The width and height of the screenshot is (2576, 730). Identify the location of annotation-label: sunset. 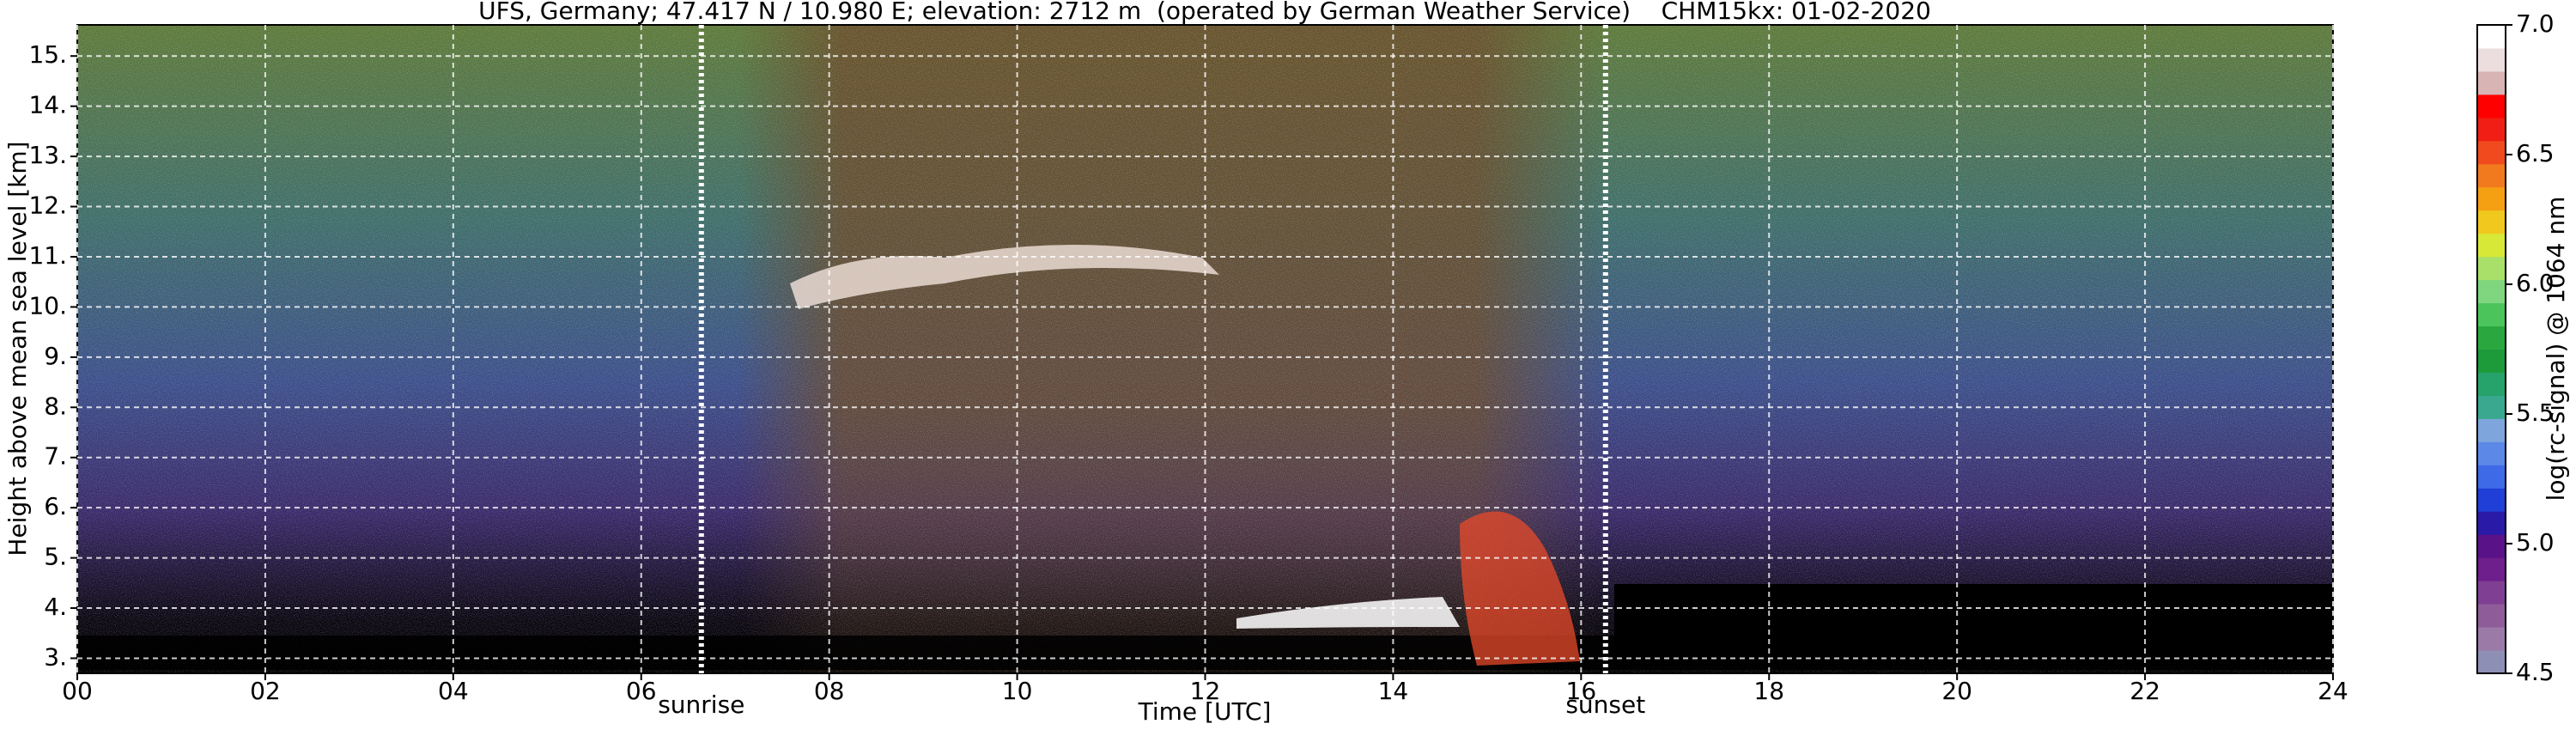
(1605, 704).